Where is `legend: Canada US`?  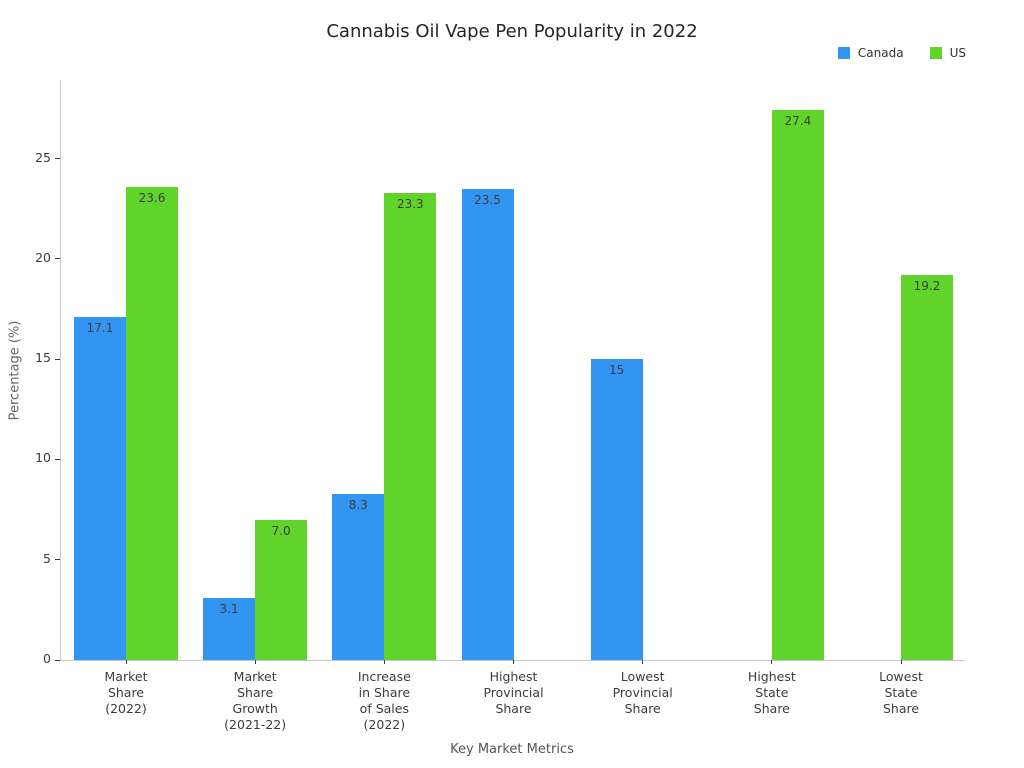
legend: Canada US is located at coordinates (901, 53).